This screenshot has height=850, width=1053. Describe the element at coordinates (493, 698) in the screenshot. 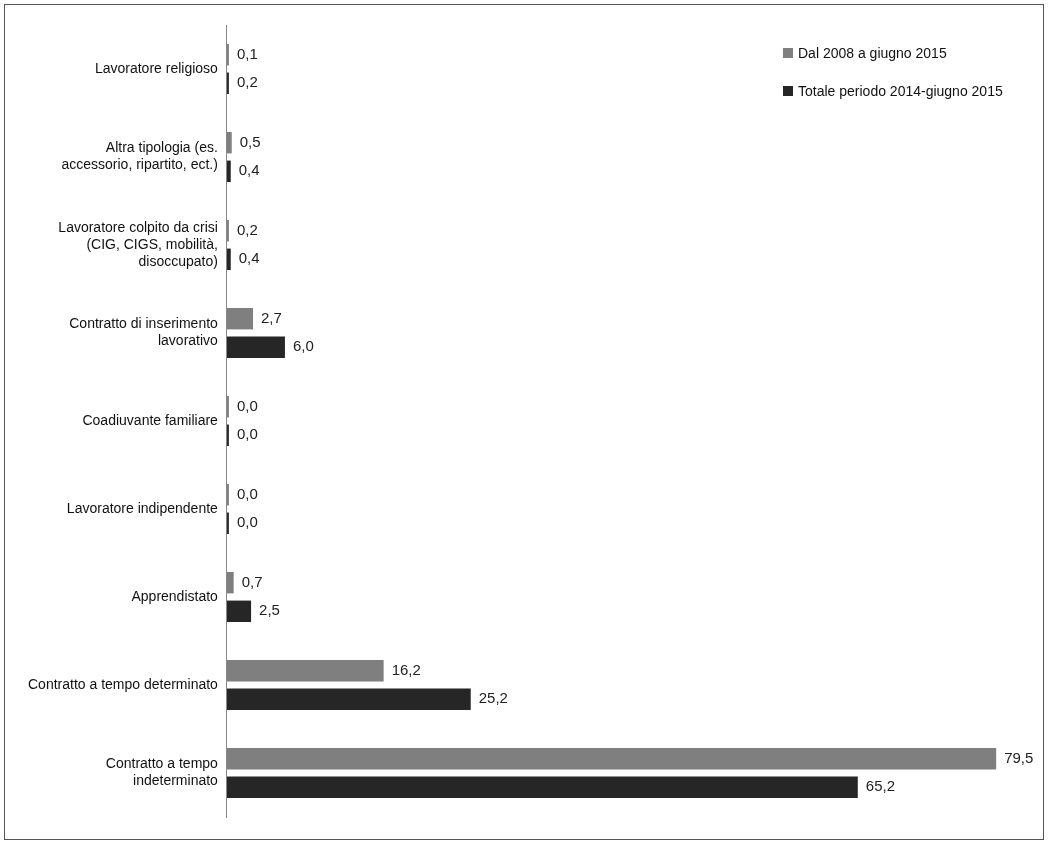

I see `data-label: 25,2` at that location.